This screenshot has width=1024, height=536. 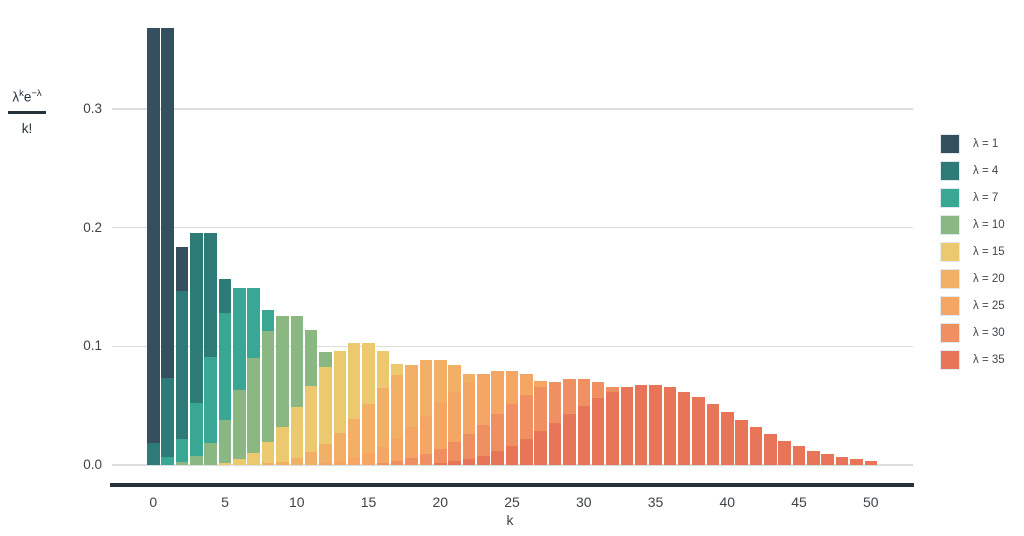 What do you see at coordinates (989, 225) in the screenshot?
I see `legend-label: λ = 10` at bounding box center [989, 225].